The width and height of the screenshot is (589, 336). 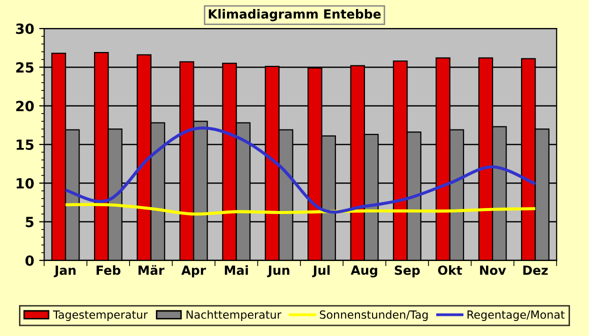 What do you see at coordinates (151, 270) in the screenshot?
I see `x-tick-label: Mär` at bounding box center [151, 270].